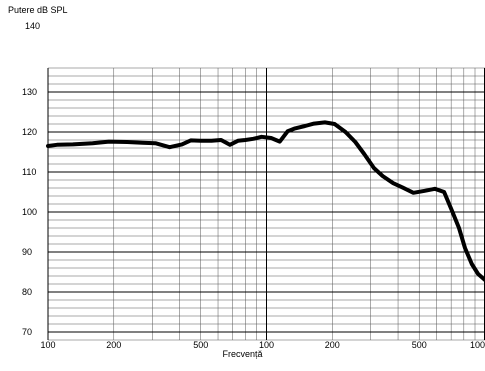 Image resolution: width=485 pixels, height=371 pixels. I want to click on y-tick-label: 80, so click(27, 292).